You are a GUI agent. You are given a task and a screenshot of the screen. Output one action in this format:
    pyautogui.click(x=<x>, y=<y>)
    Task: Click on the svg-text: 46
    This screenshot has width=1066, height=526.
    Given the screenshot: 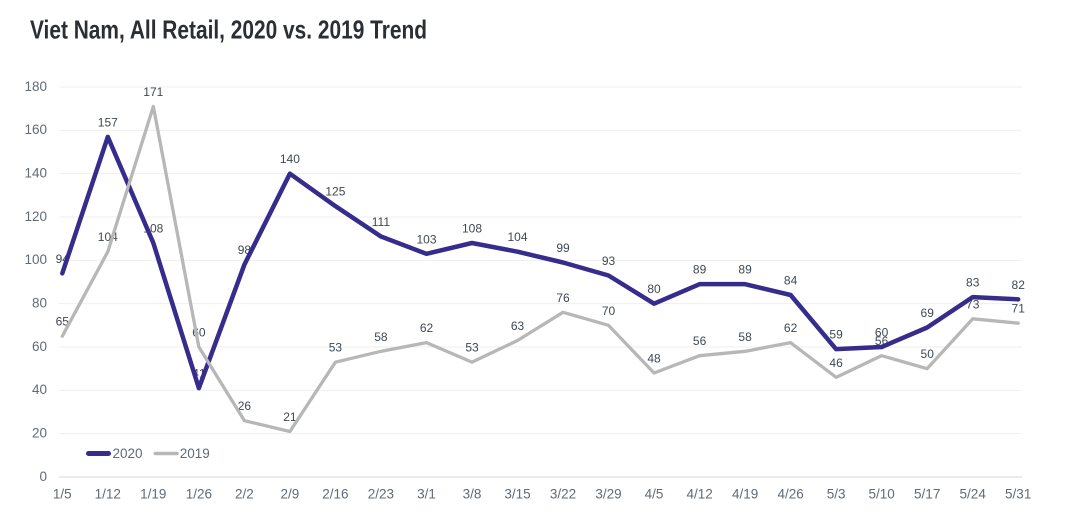 What is the action you would take?
    pyautogui.click(x=836, y=363)
    